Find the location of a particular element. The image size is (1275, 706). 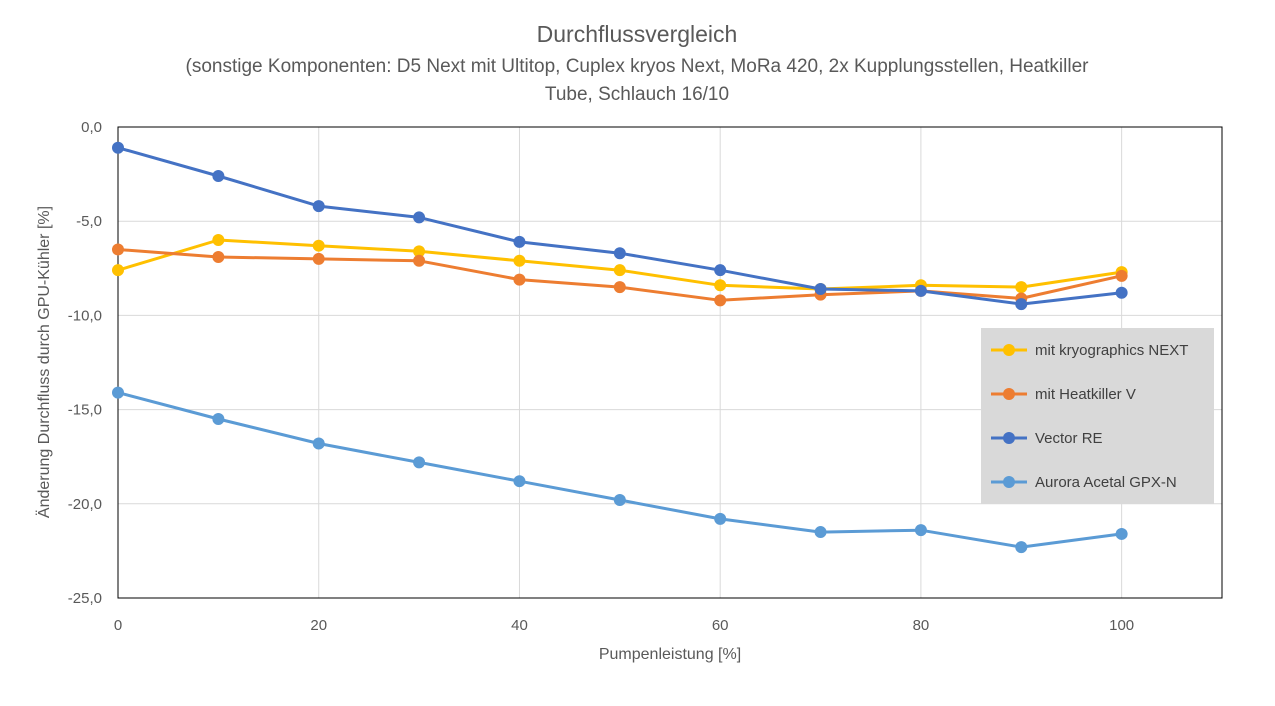

y-tick-label: -15,0 is located at coordinates (85, 410).